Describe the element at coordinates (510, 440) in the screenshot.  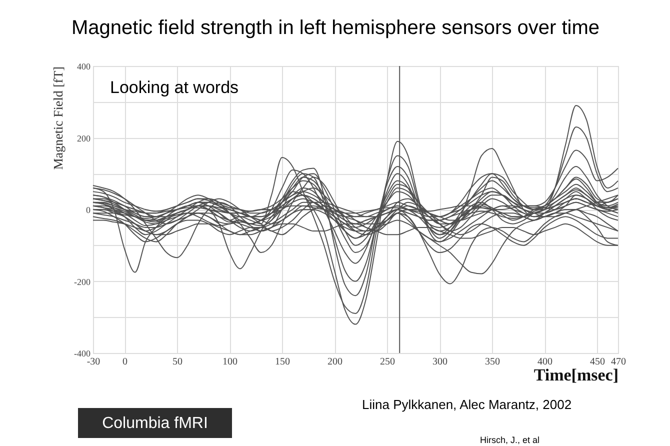
I see `text: Hirsch, J., et al` at that location.